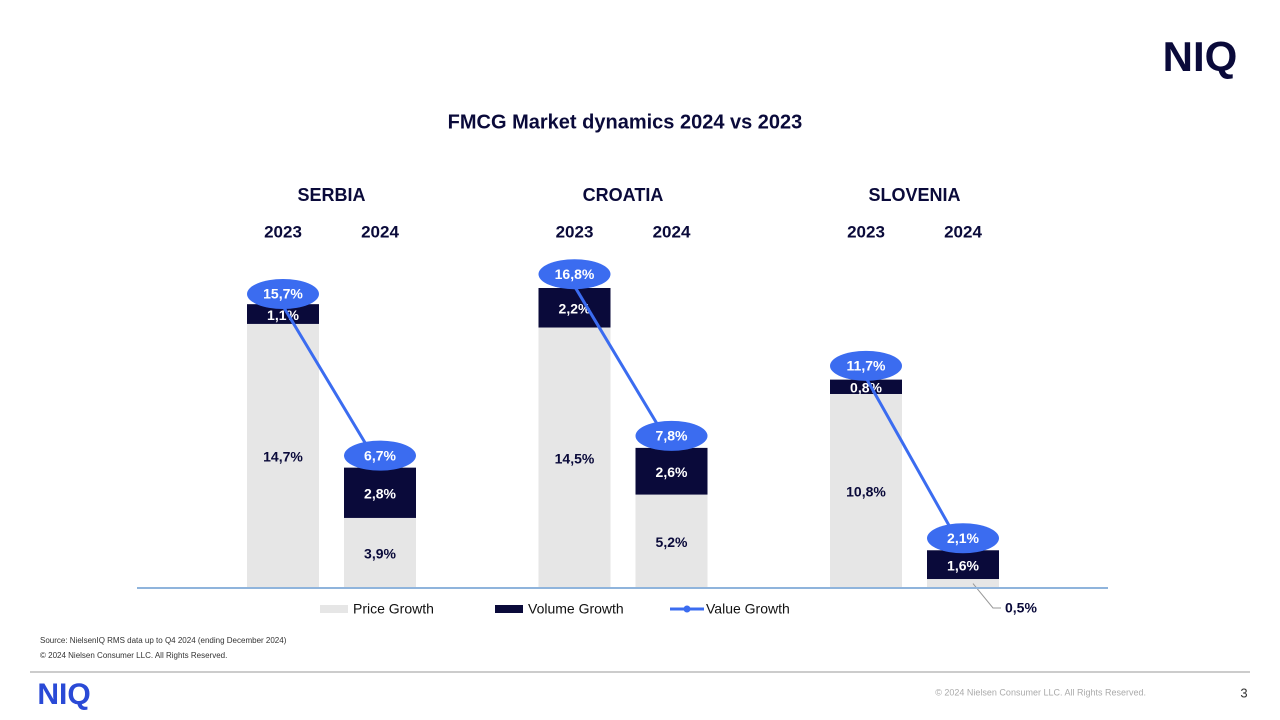 The height and width of the screenshot is (720, 1280). I want to click on data-label: 2,2%, so click(575, 308).